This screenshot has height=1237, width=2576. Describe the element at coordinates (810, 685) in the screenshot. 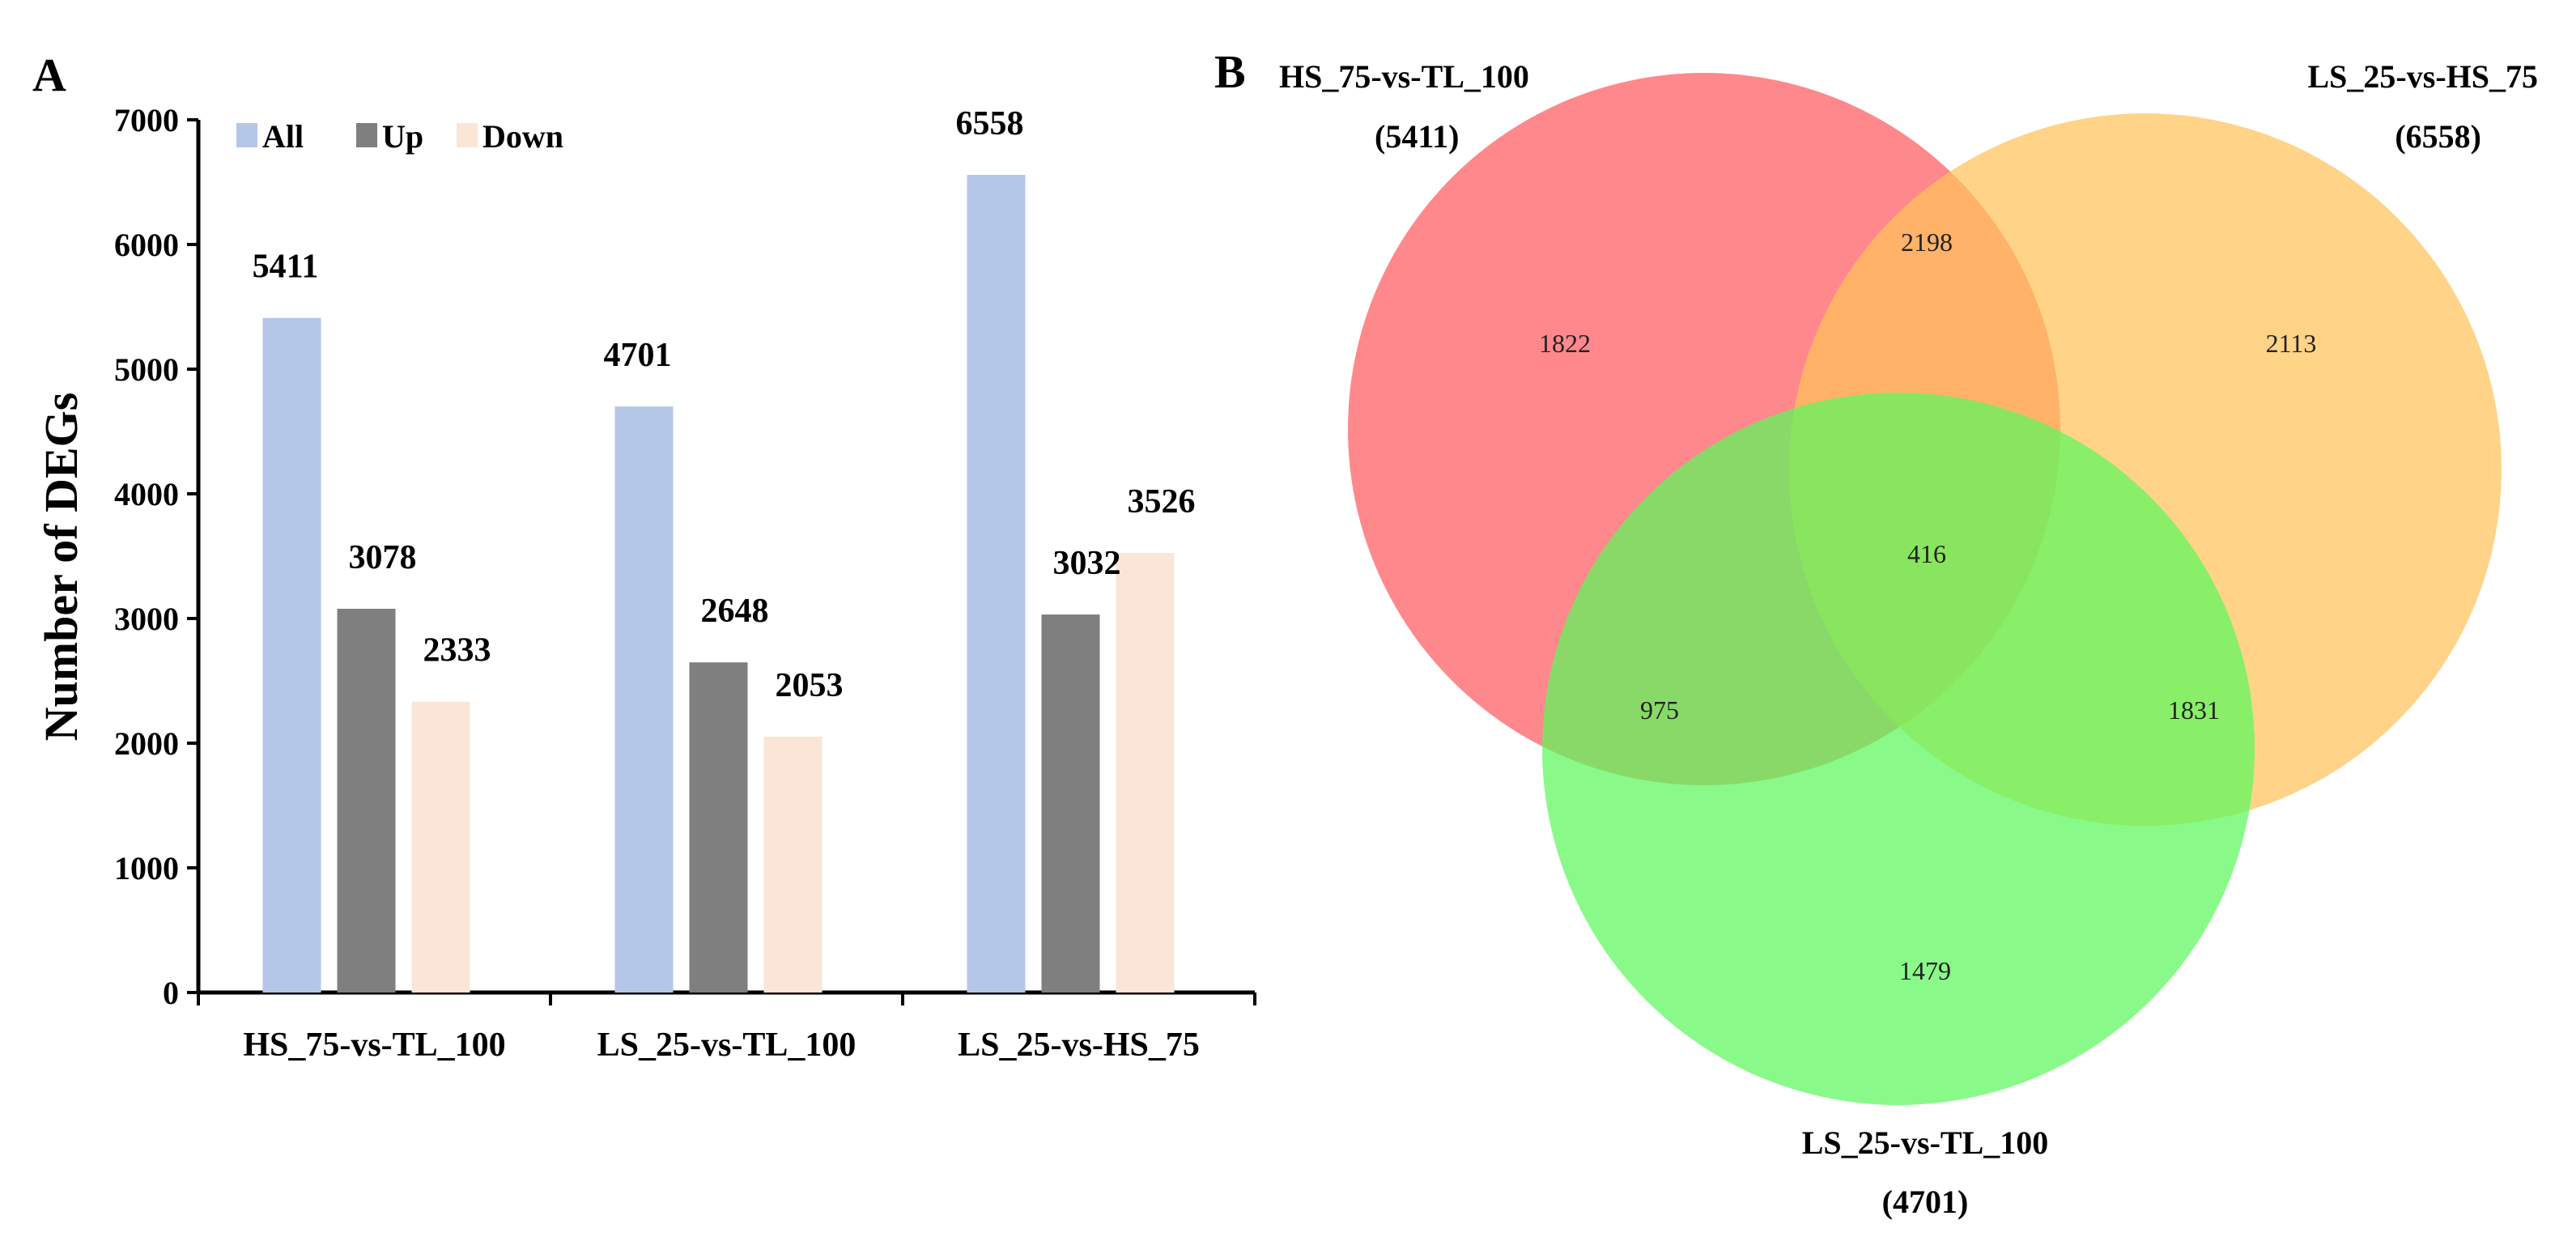

I see `data-label: 2053` at that location.